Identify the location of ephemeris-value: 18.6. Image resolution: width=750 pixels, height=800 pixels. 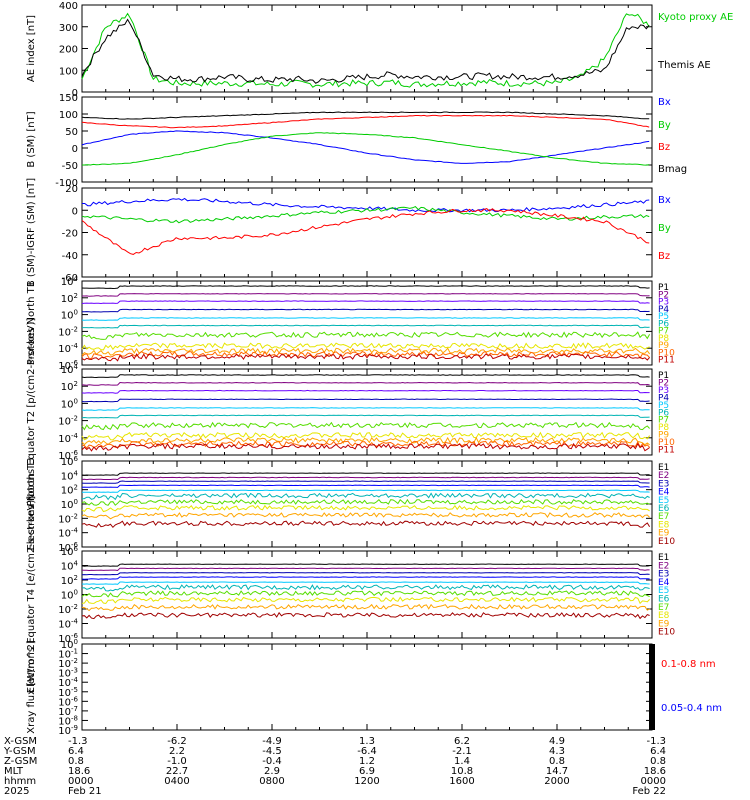
(655, 771).